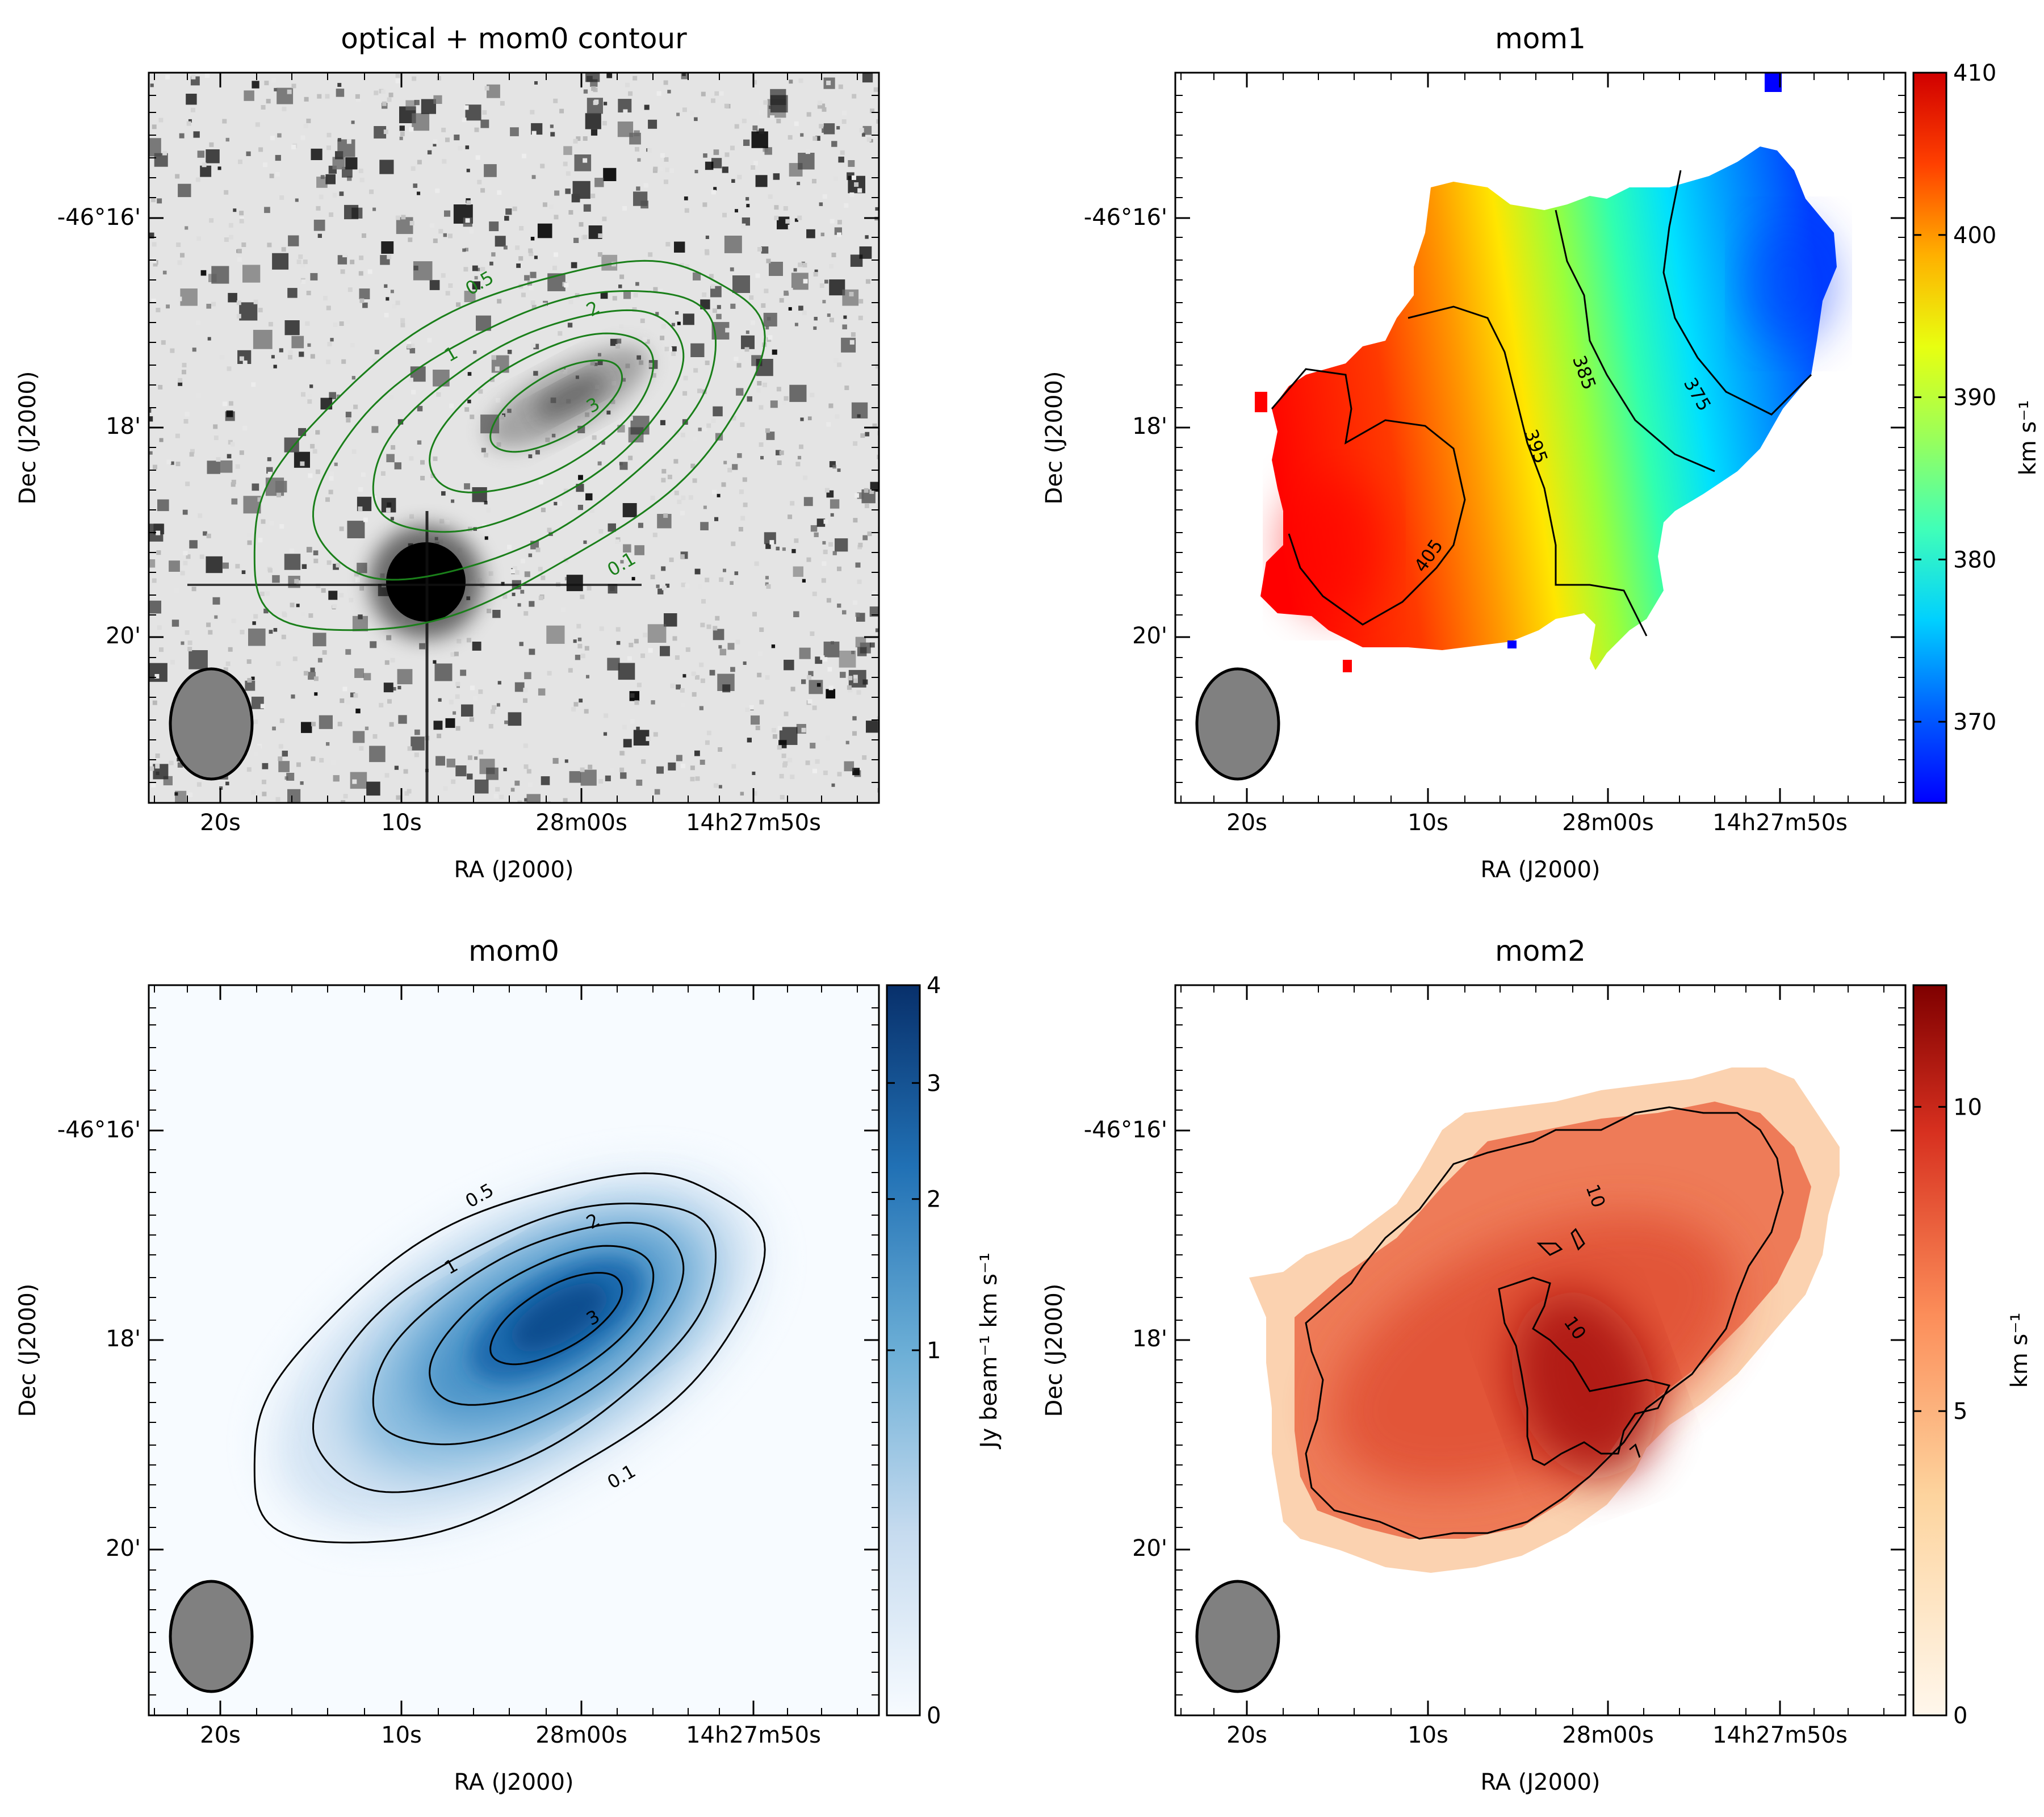 This screenshot has height=1817, width=2044. What do you see at coordinates (211, 1636) in the screenshot?
I see `beam-mom0` at bounding box center [211, 1636].